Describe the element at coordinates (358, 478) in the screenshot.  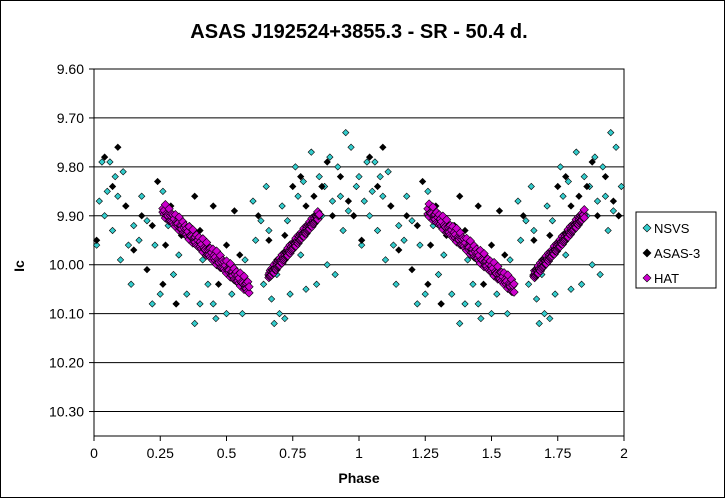
I see `x-axis-label: Phase` at that location.